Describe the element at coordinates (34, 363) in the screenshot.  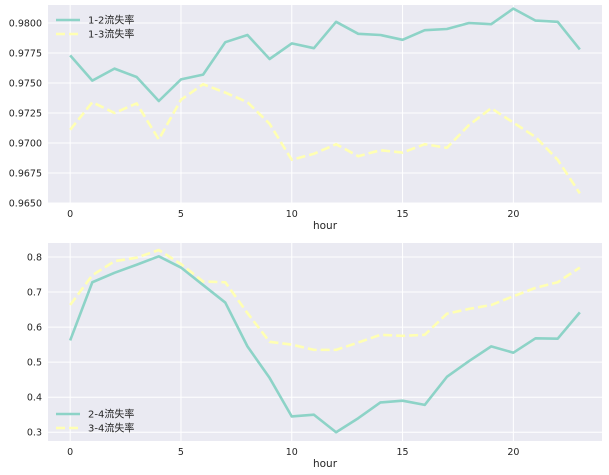
I see `y-tick-label: 0.5` at that location.